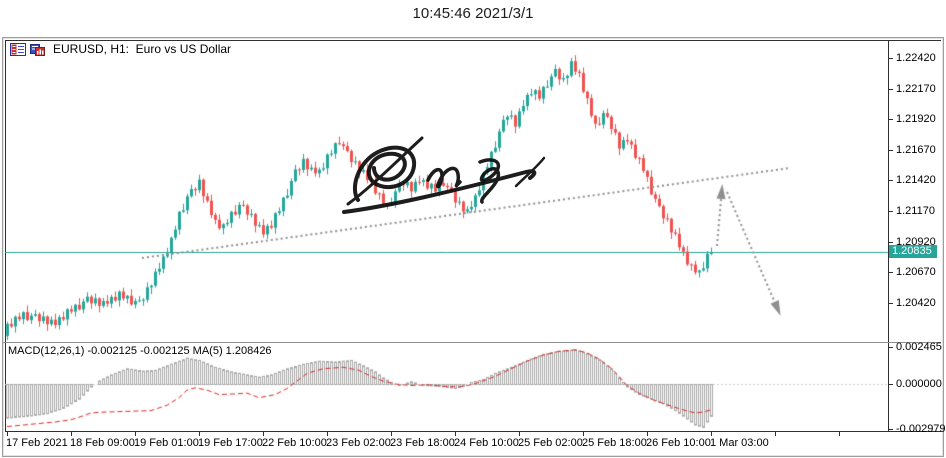 The height and width of the screenshot is (458, 946). Describe the element at coordinates (888, 236) in the screenshot. I see `price-axis-line` at that location.